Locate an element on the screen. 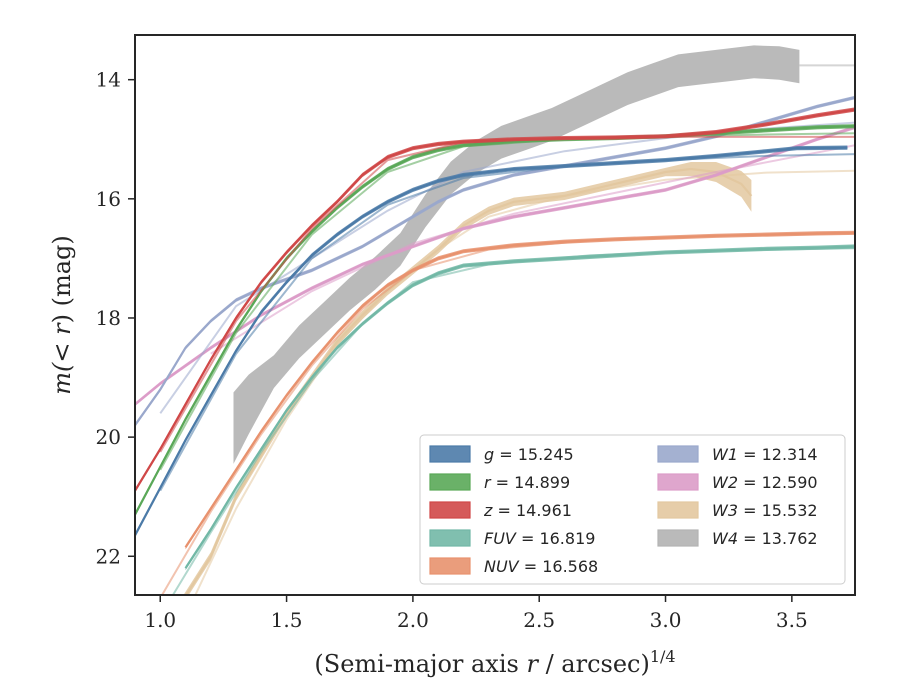  legend-entry-nuv: NUV = 16.568 is located at coordinates (513, 566).